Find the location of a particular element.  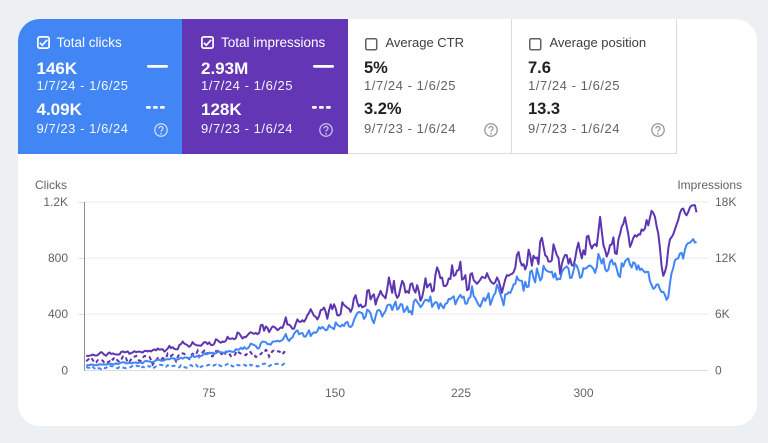

svg-text: 150 is located at coordinates (335, 393).